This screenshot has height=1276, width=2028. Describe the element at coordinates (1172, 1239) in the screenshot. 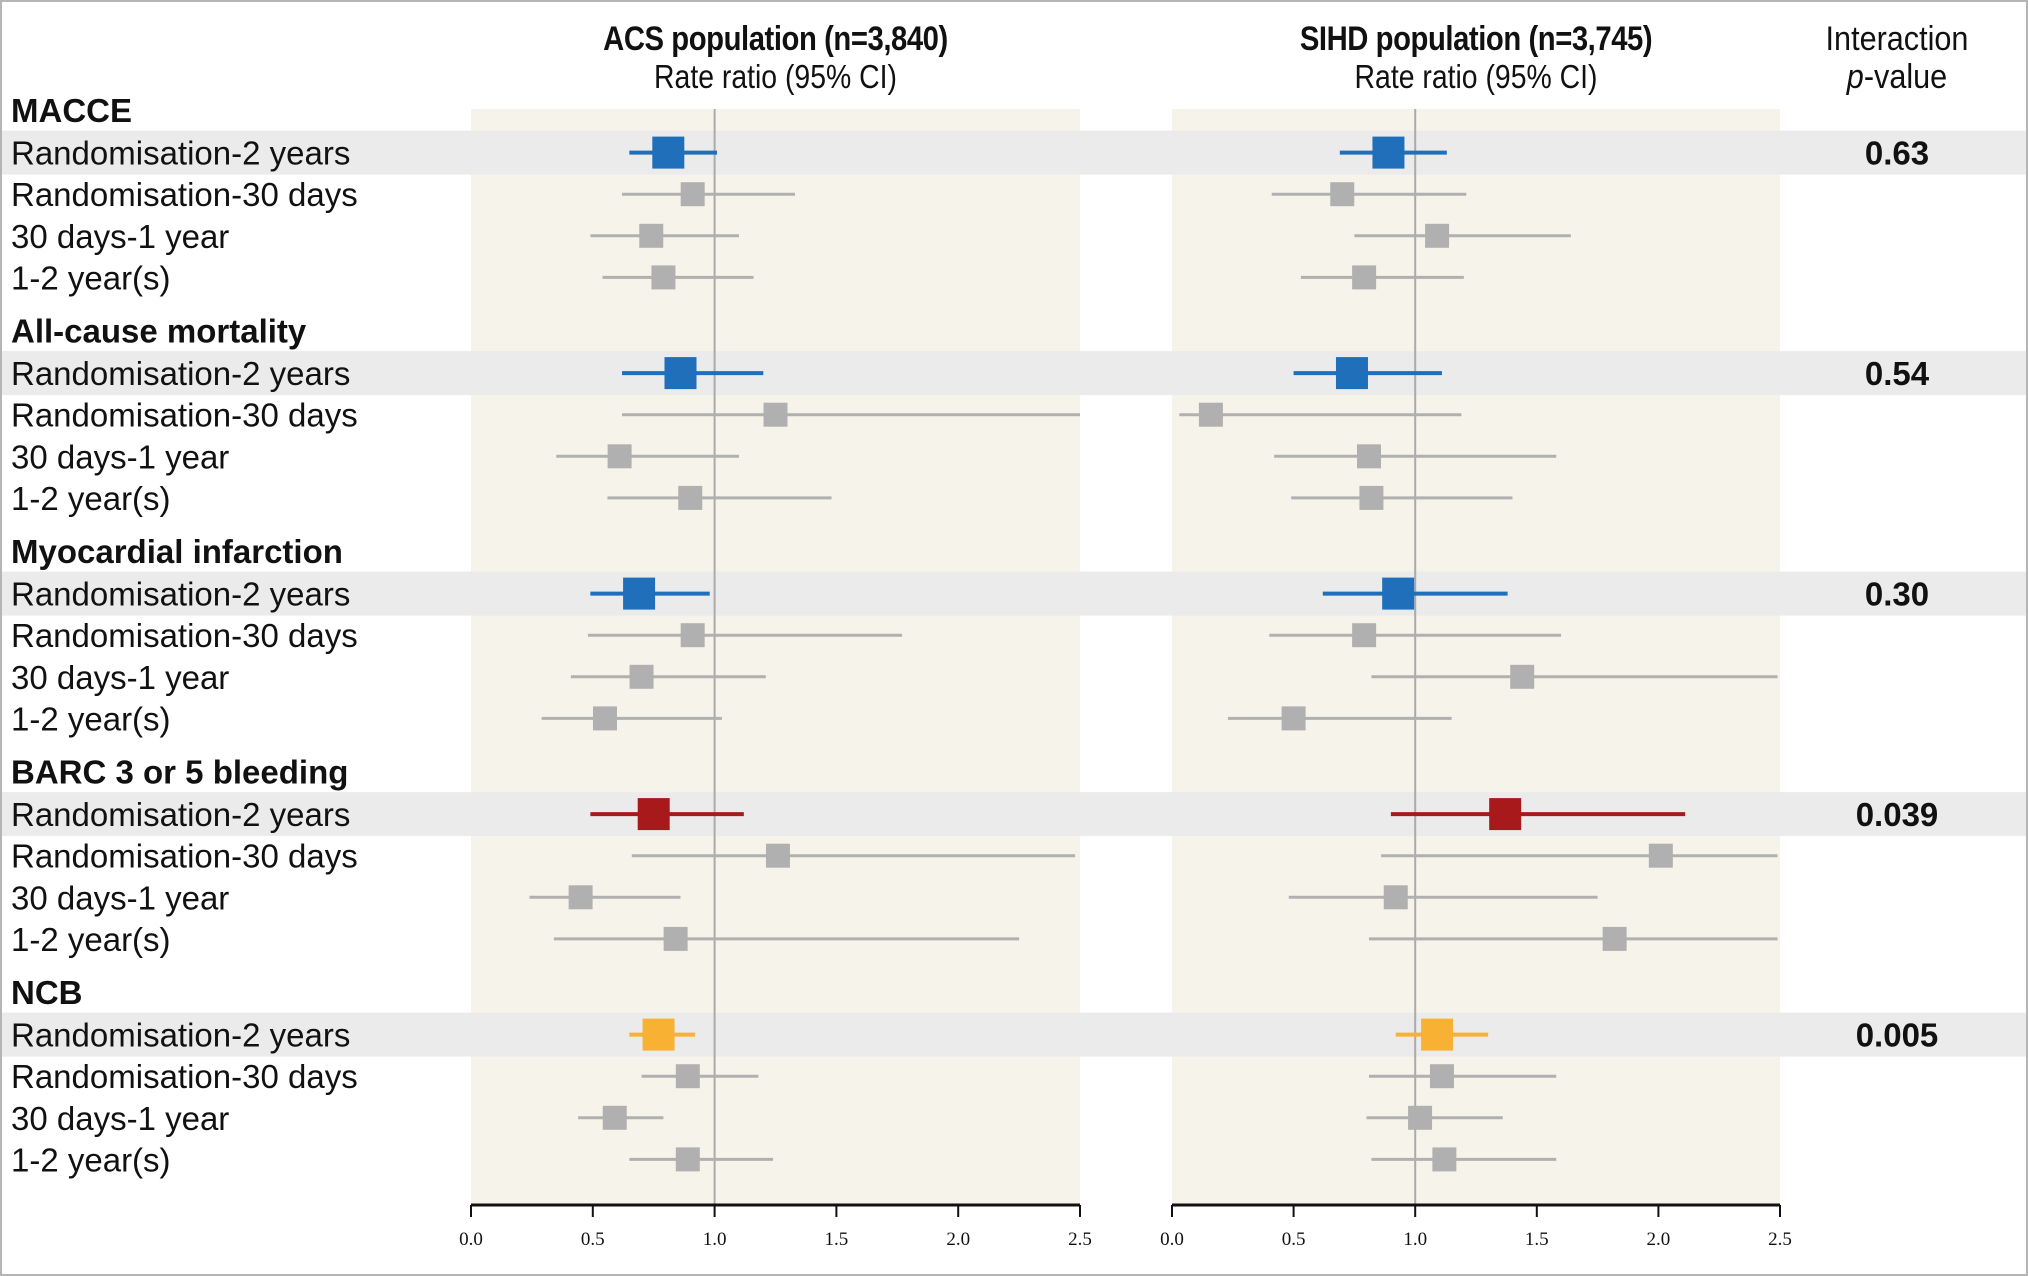

I see `sihd-tick-label: 0.0` at that location.